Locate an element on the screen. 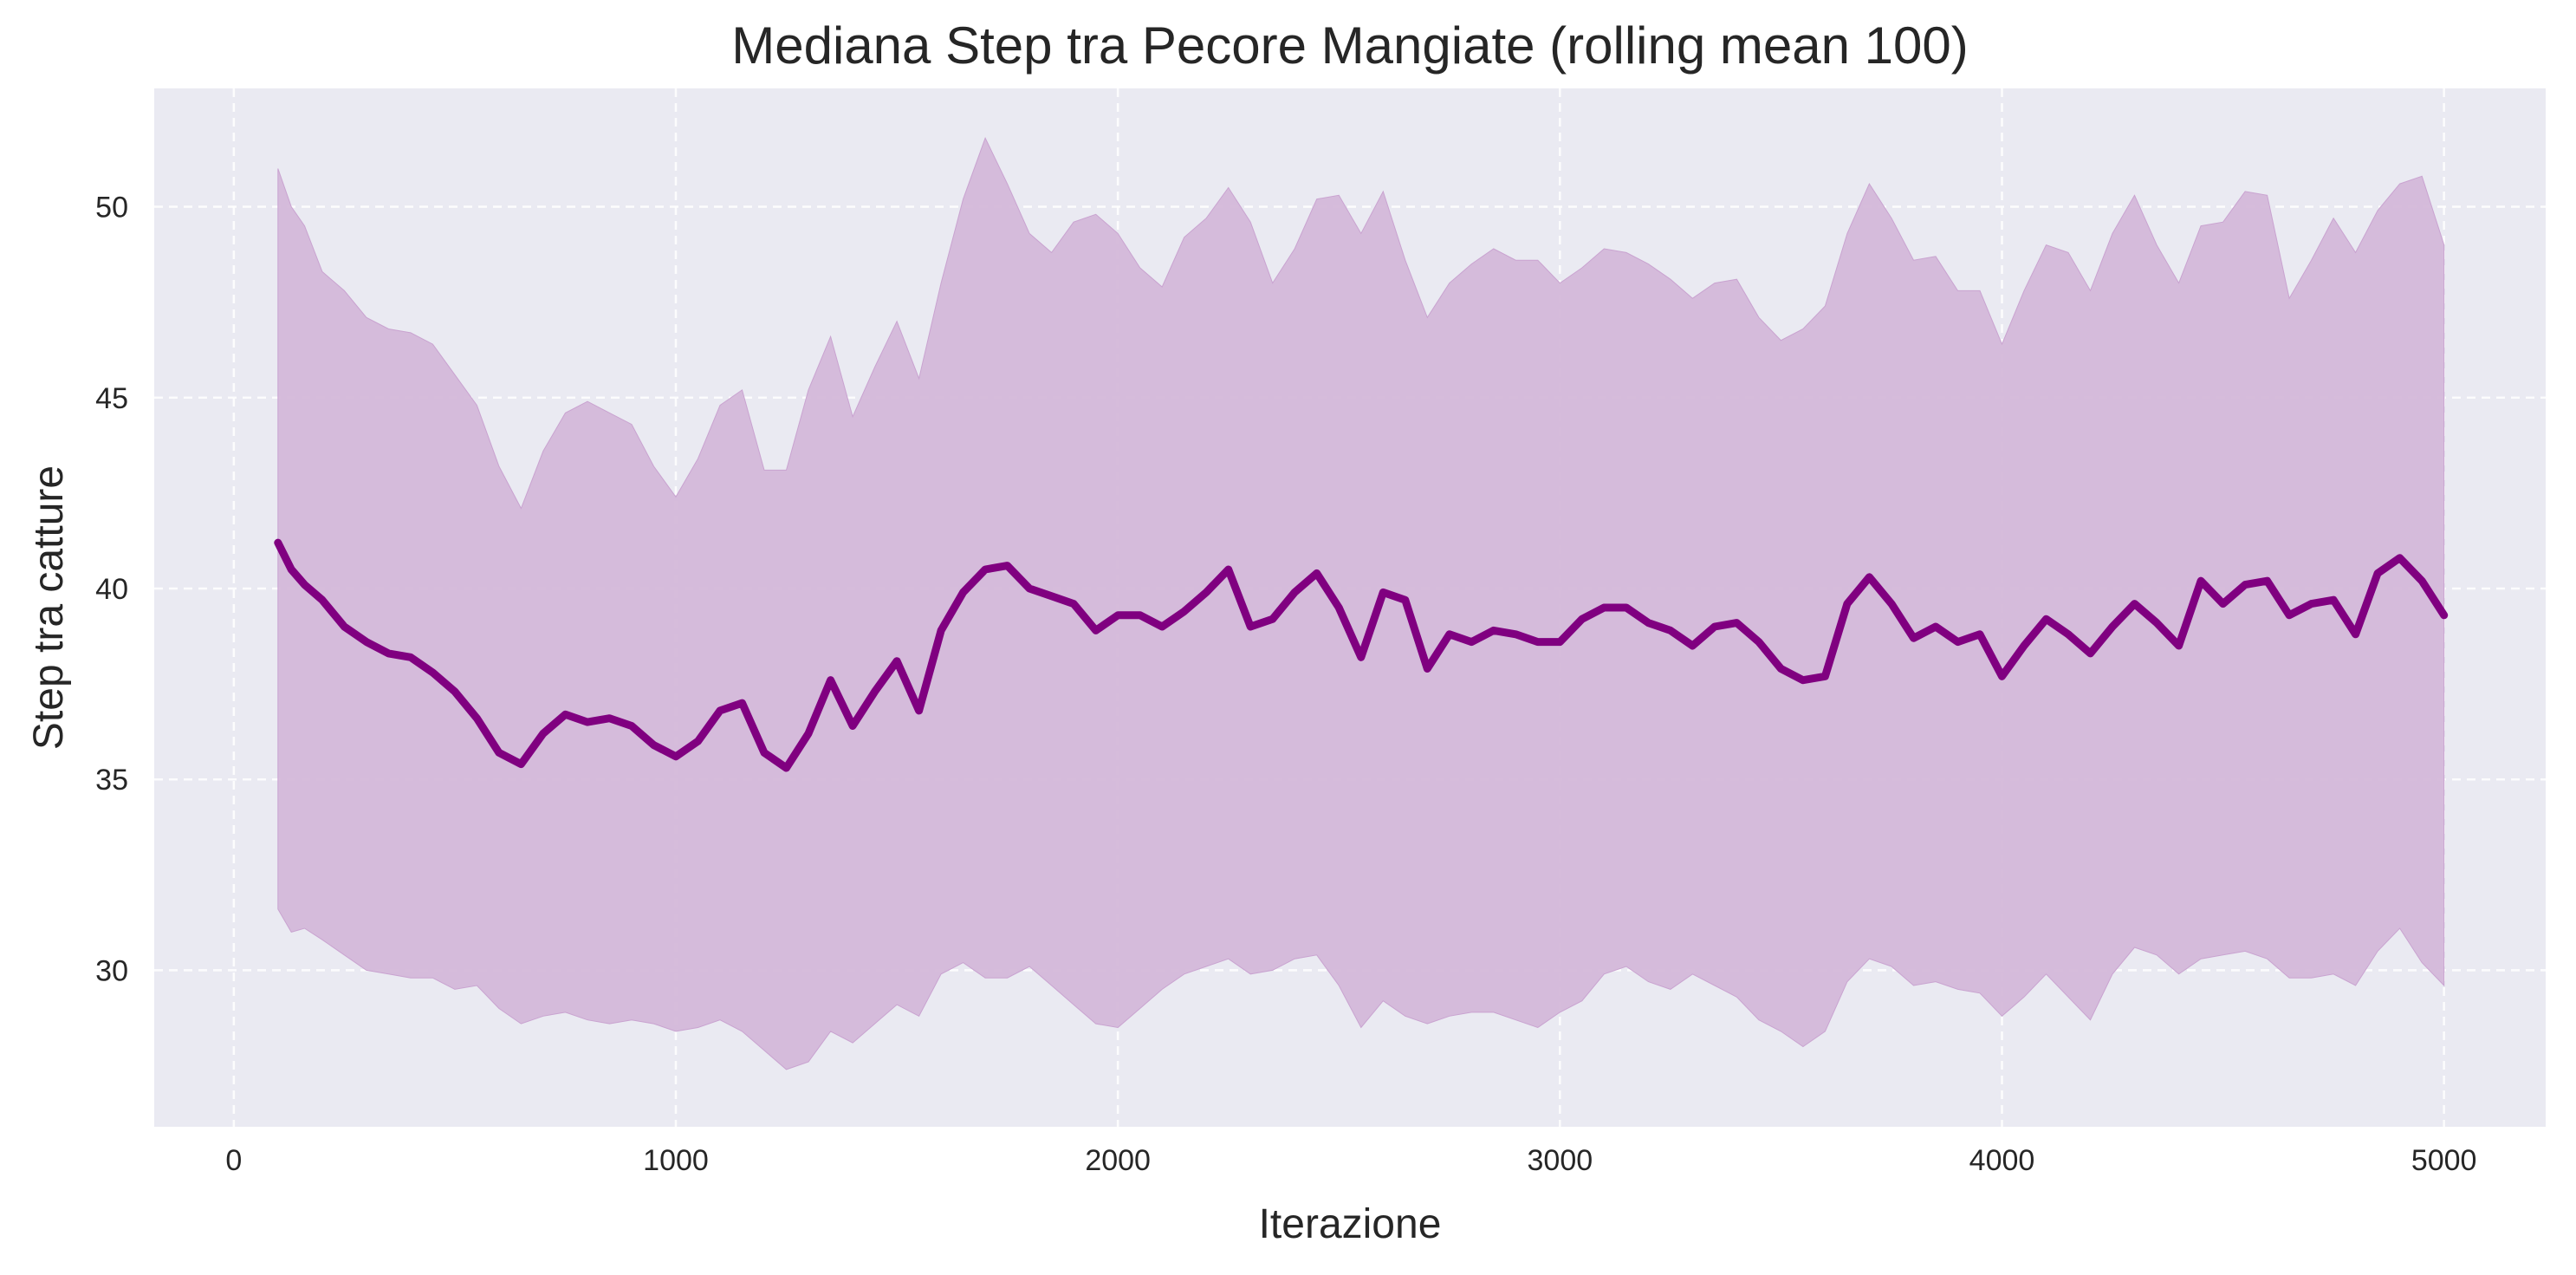 The width and height of the screenshot is (2576, 1275). x-tick-label: 5000 is located at coordinates (2444, 1160).